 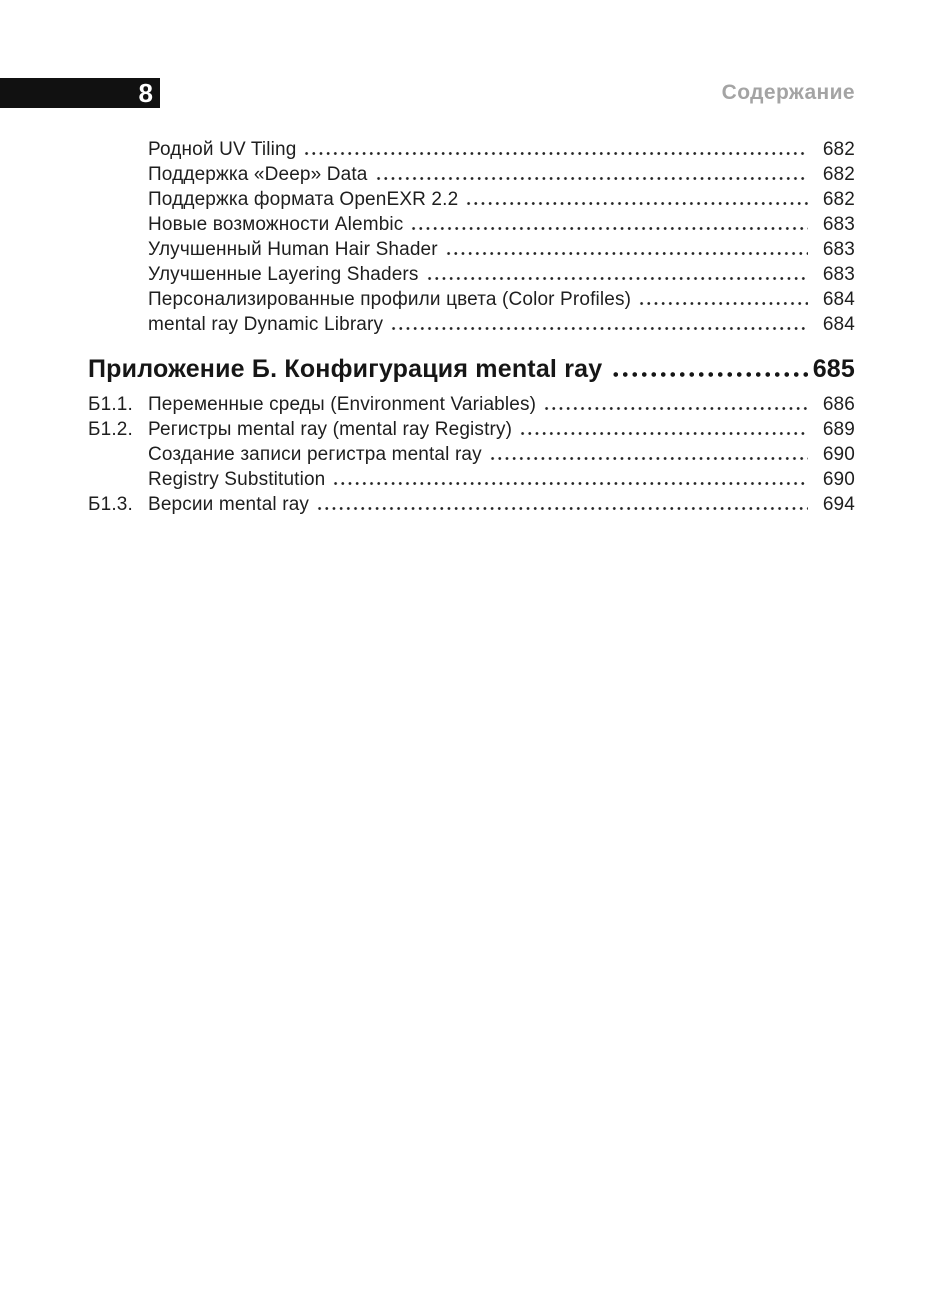 What do you see at coordinates (471, 199) in the screenshot?
I see `toc-entry: Поддержка формата OpenEXR 2.2 682` at bounding box center [471, 199].